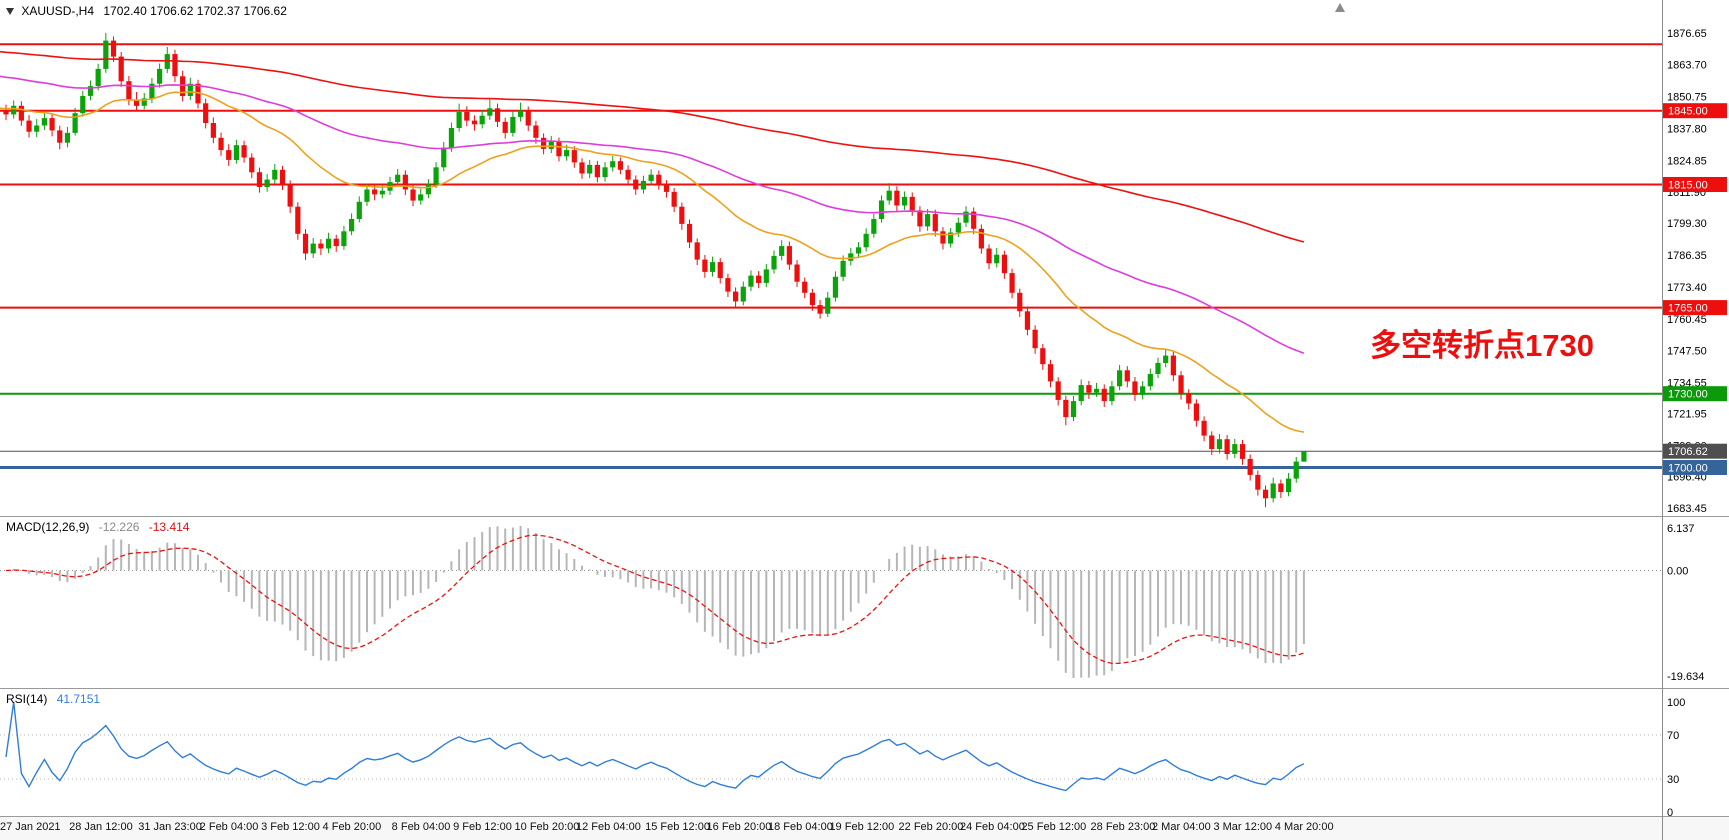 This screenshot has height=840, width=1729. Describe the element at coordinates (1687, 288) in the screenshot. I see `price-axis-label: 1773.40` at that location.